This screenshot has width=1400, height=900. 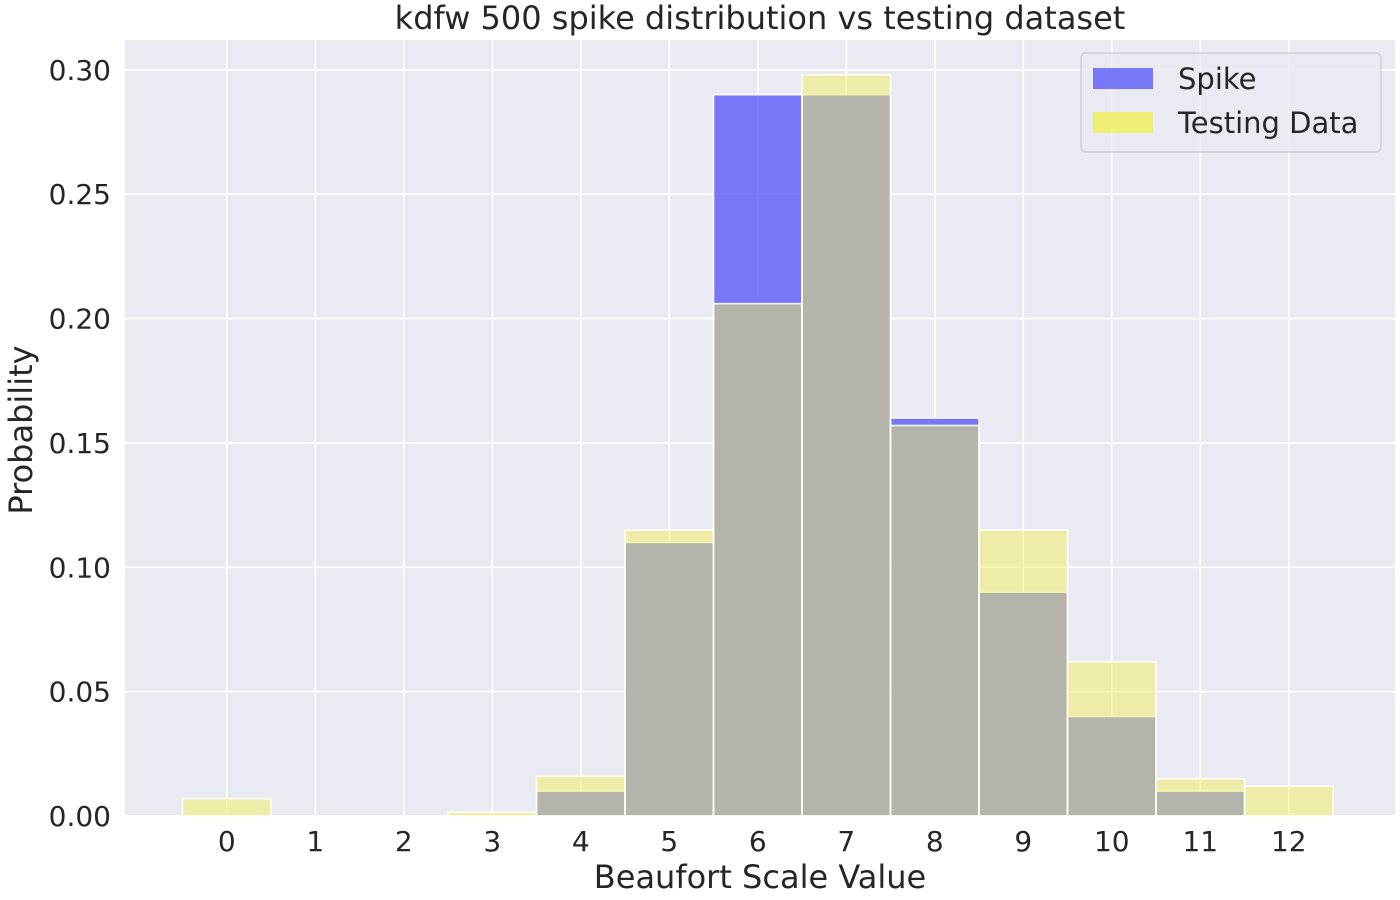 I want to click on x-tick-label: 1, so click(x=315, y=841).